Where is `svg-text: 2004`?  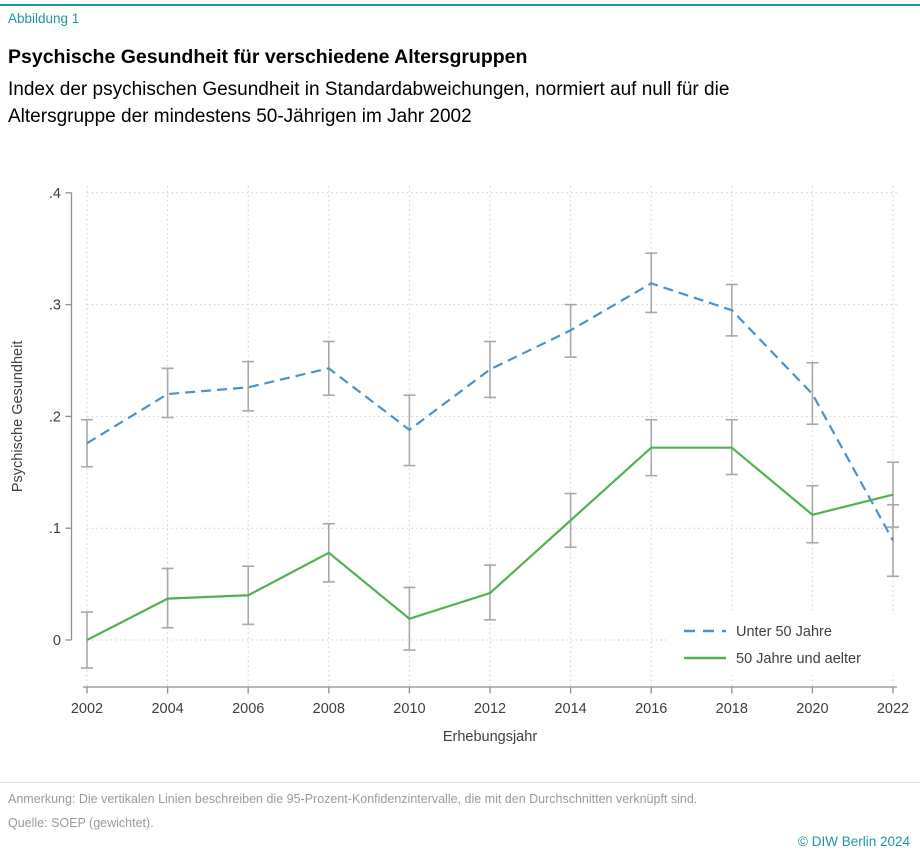
svg-text: 2004 is located at coordinates (167, 709).